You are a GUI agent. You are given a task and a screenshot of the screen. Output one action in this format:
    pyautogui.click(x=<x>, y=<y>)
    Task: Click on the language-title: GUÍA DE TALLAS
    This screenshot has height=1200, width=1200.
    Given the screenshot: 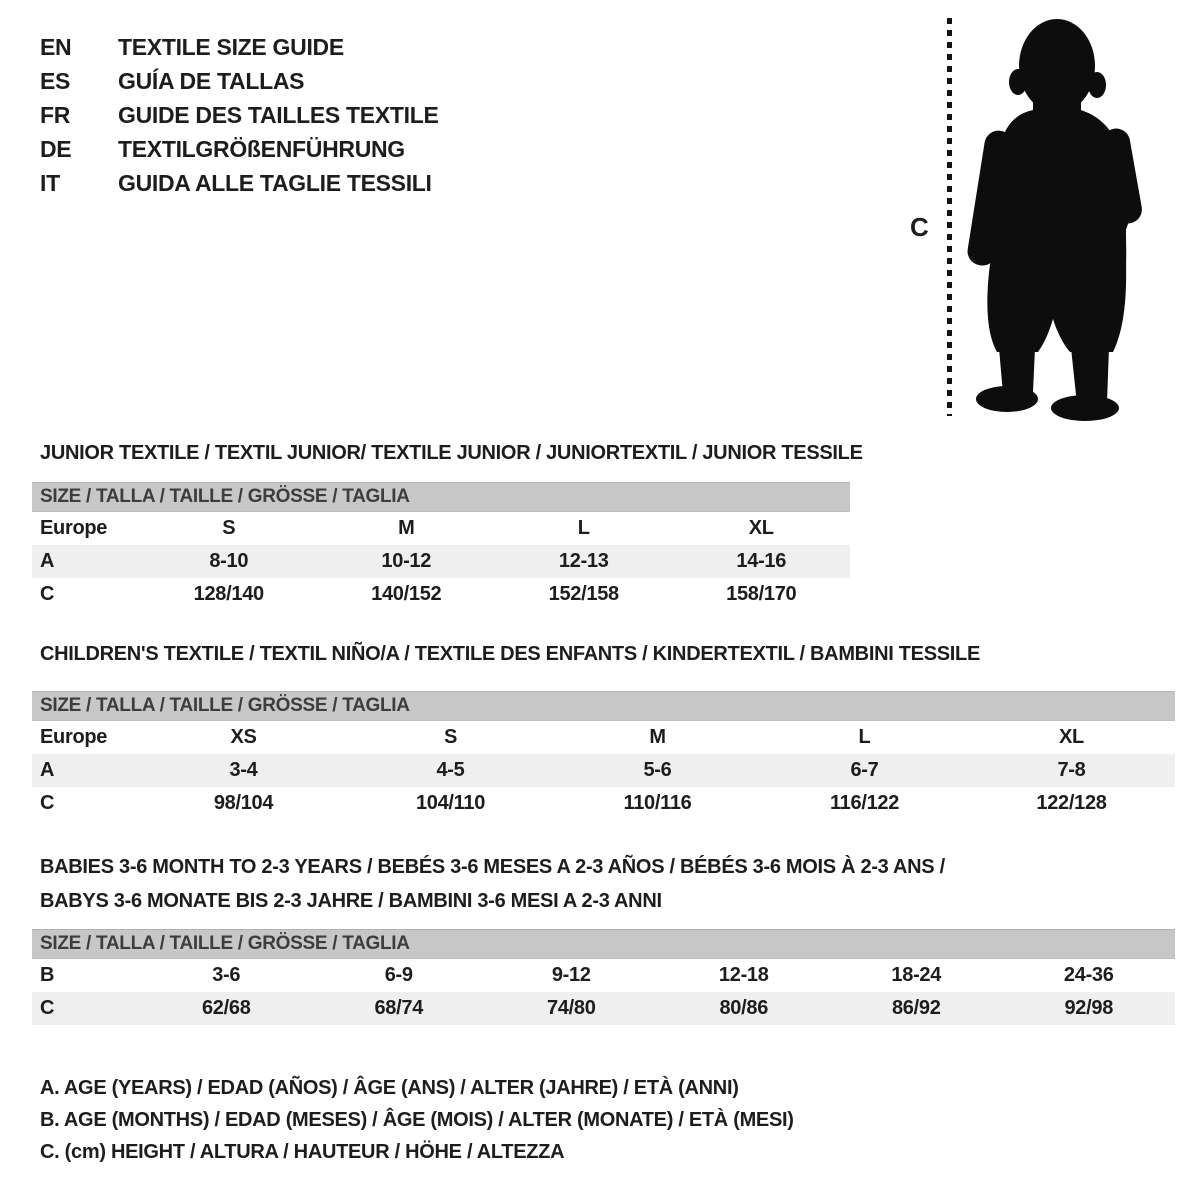 What is the action you would take?
    pyautogui.click(x=211, y=80)
    